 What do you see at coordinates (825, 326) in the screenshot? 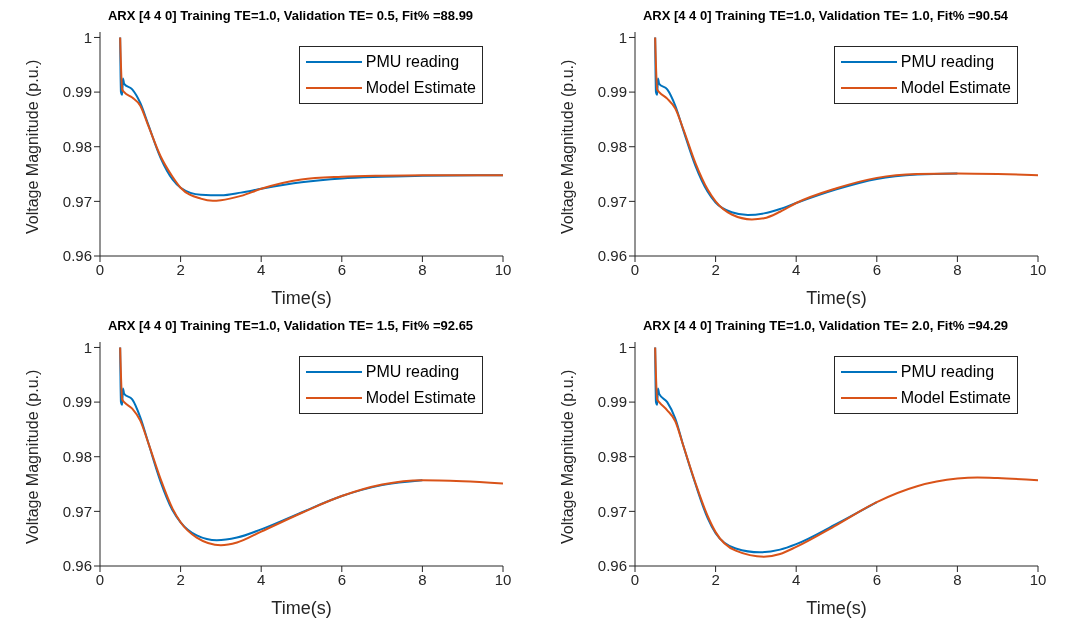
I see `chart-title: ARX [4 4 0] Training TE=1.0, Validation TE= 2.0, Fit% =94.29` at bounding box center [825, 326].